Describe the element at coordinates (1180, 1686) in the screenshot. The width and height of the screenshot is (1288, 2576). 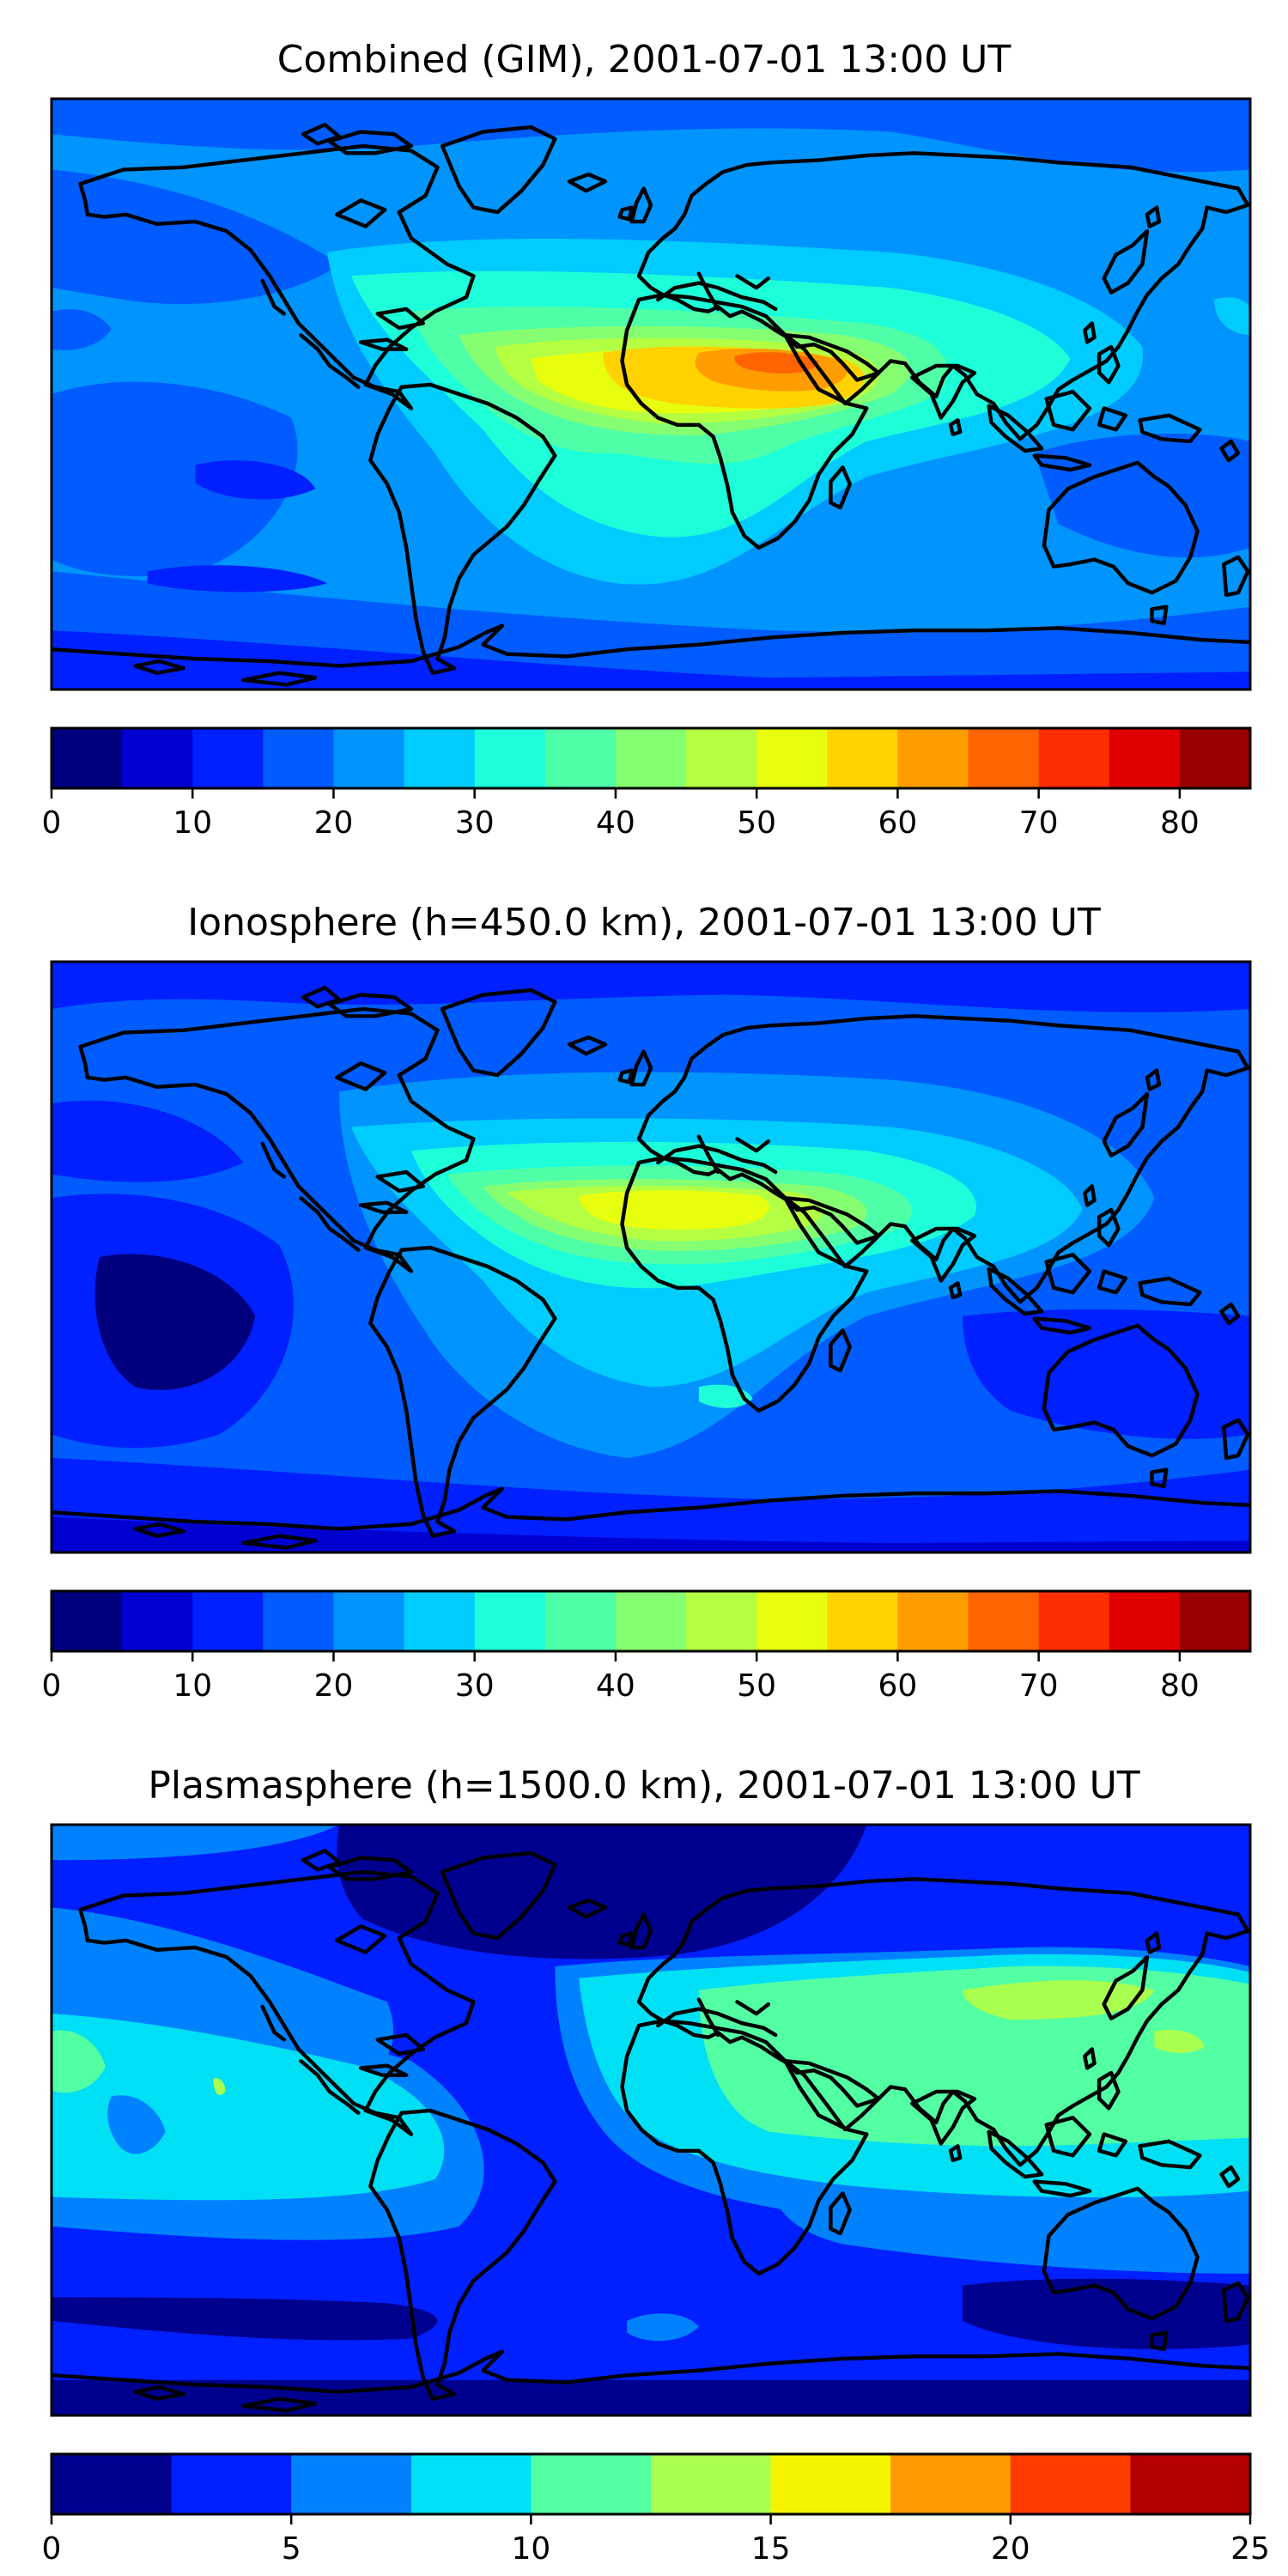
I see `colorbar-ionosphere-tick-label: 80` at that location.